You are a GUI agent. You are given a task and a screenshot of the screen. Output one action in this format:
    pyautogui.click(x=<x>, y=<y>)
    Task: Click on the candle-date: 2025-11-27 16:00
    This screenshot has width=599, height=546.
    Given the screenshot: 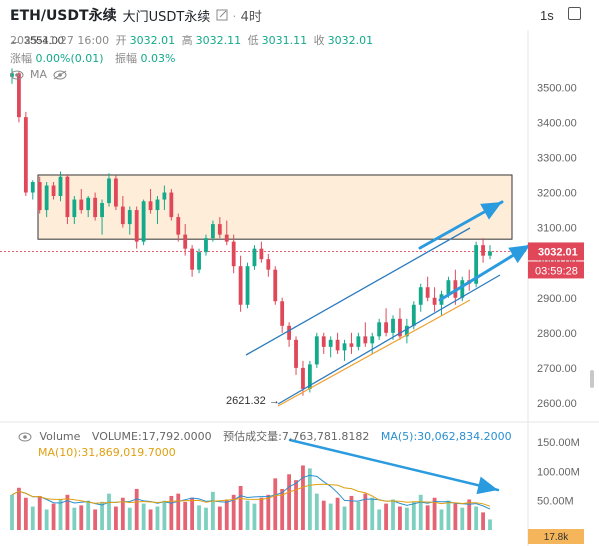 What is the action you would take?
    pyautogui.click(x=60, y=40)
    